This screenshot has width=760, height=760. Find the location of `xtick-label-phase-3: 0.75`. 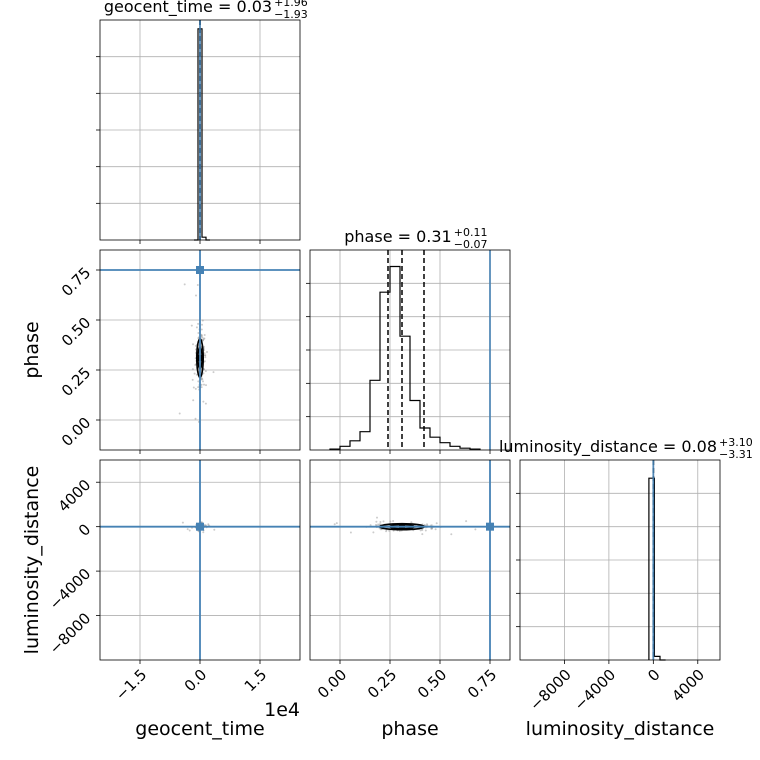

xtick-label-phase-3: 0.75 is located at coordinates (482, 684).